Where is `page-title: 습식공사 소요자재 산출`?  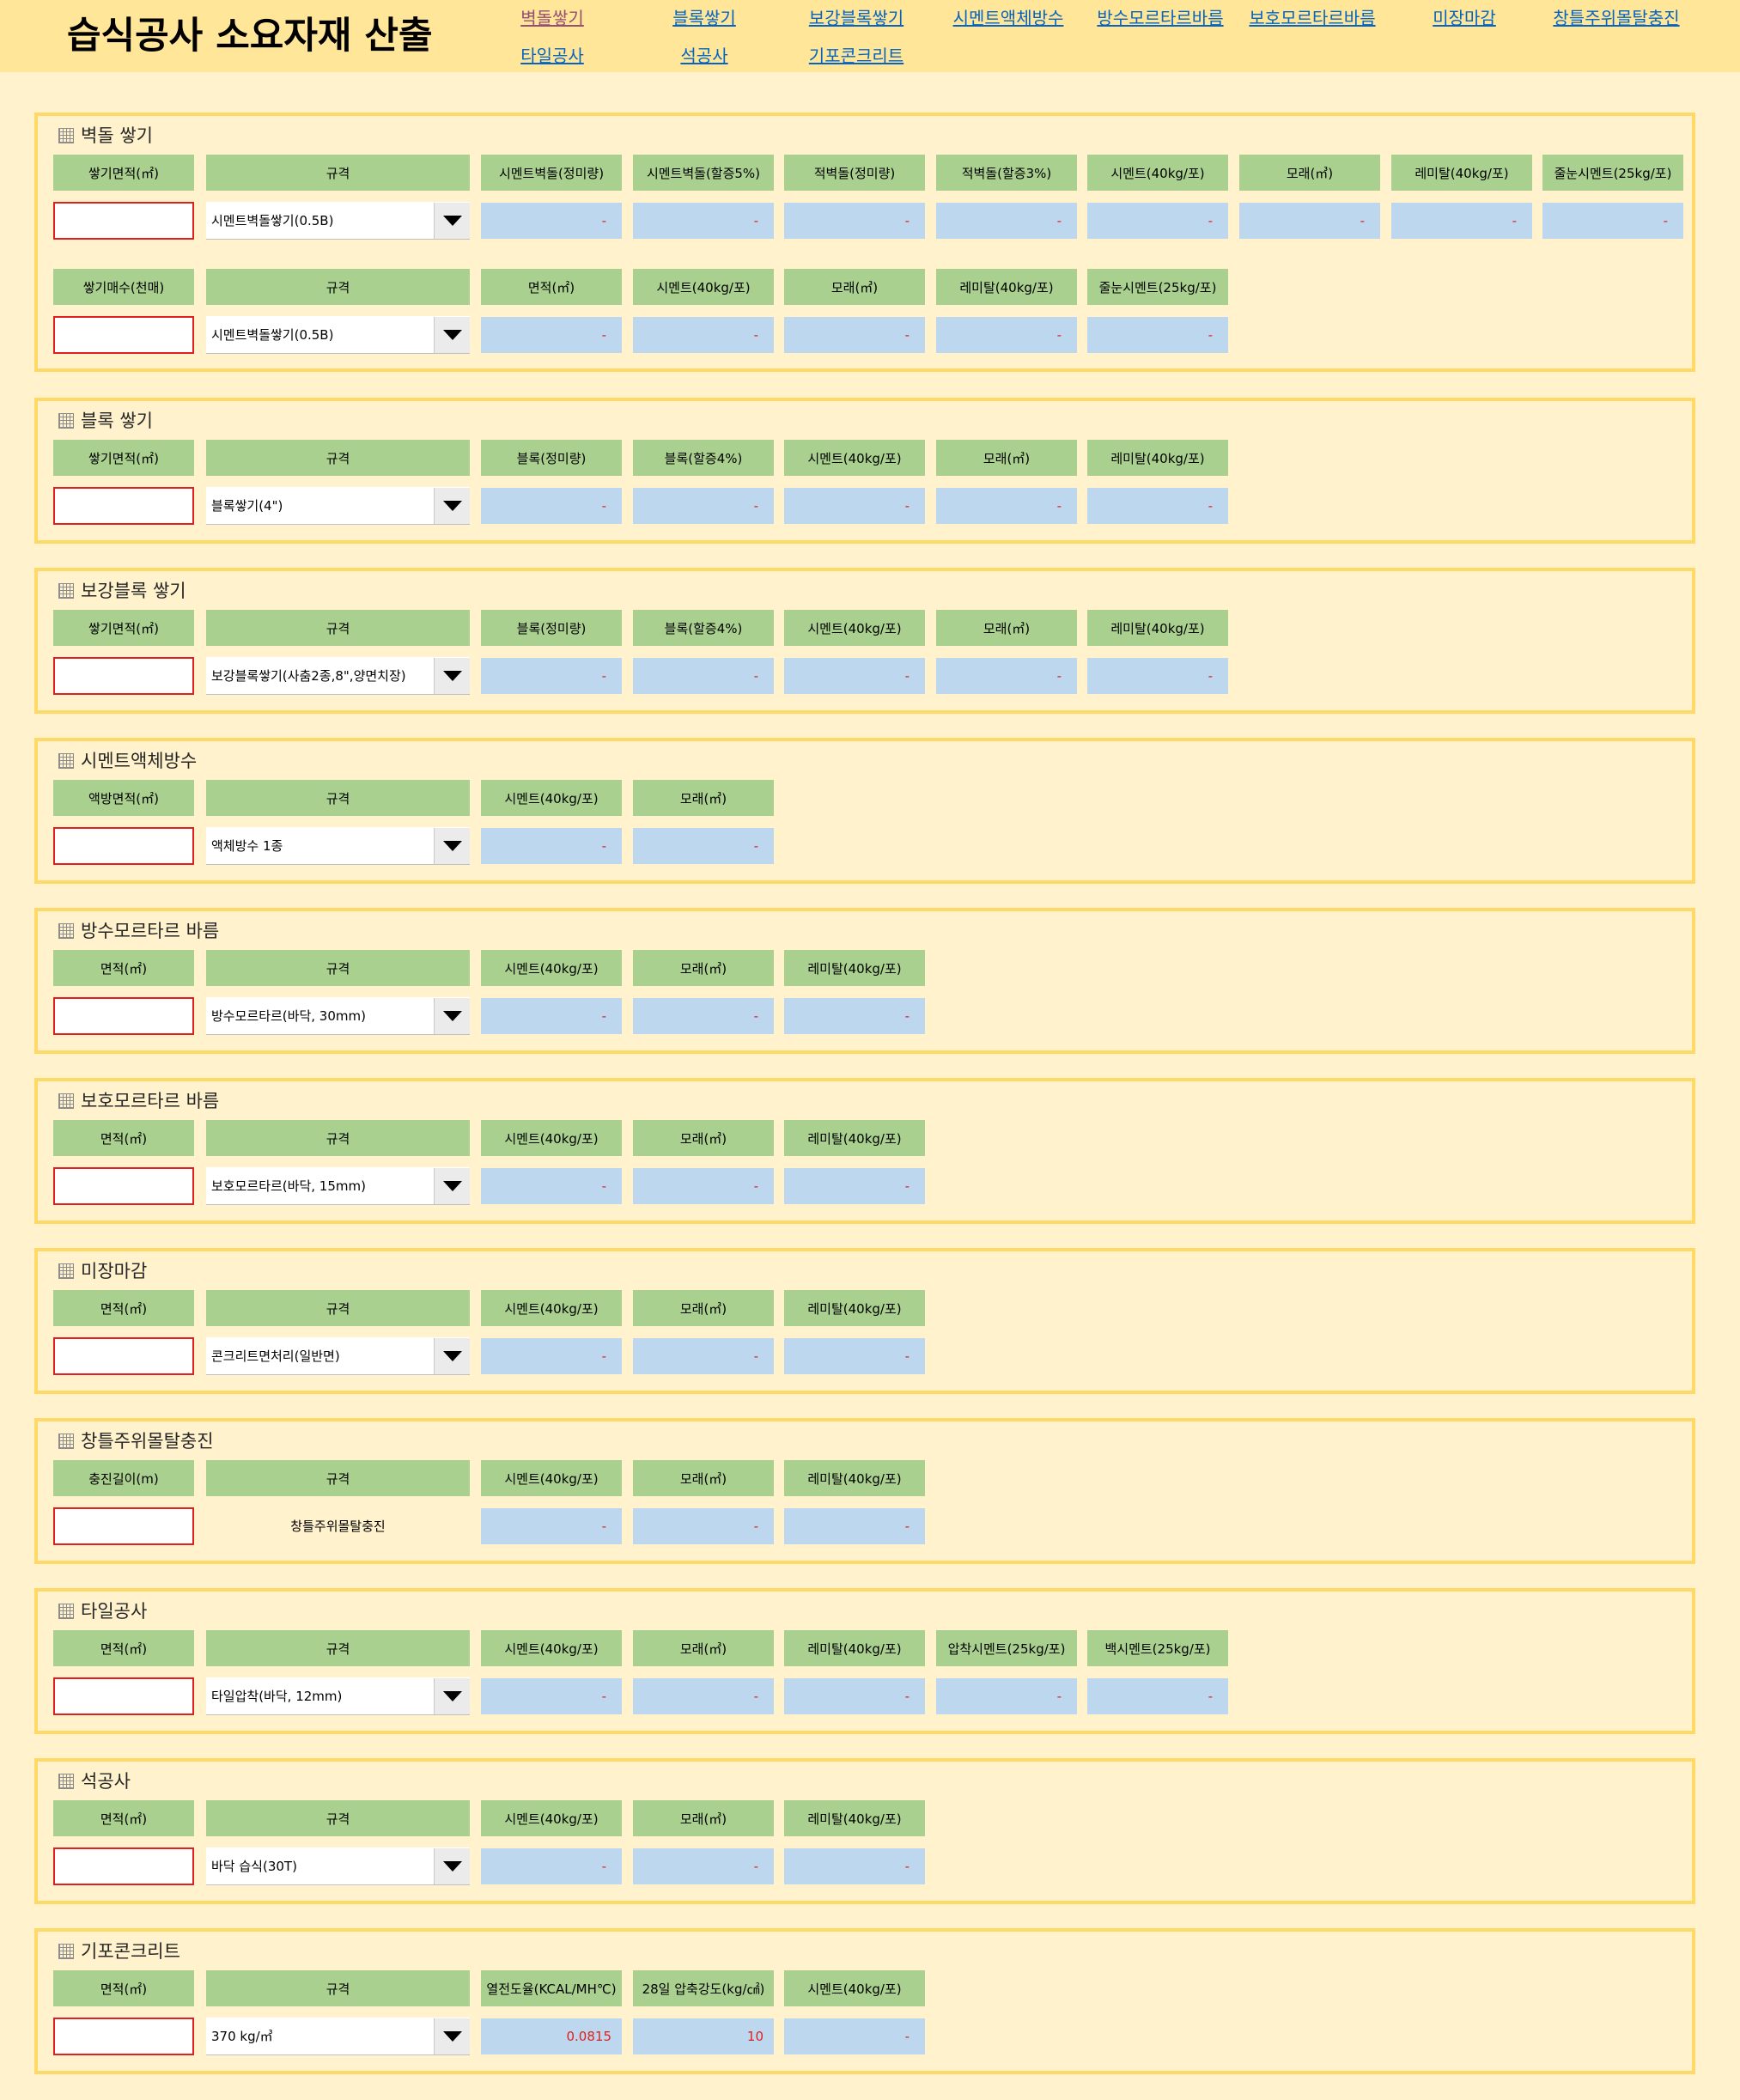
page-title: 습식공사 소요자재 산출 is located at coordinates (250, 36).